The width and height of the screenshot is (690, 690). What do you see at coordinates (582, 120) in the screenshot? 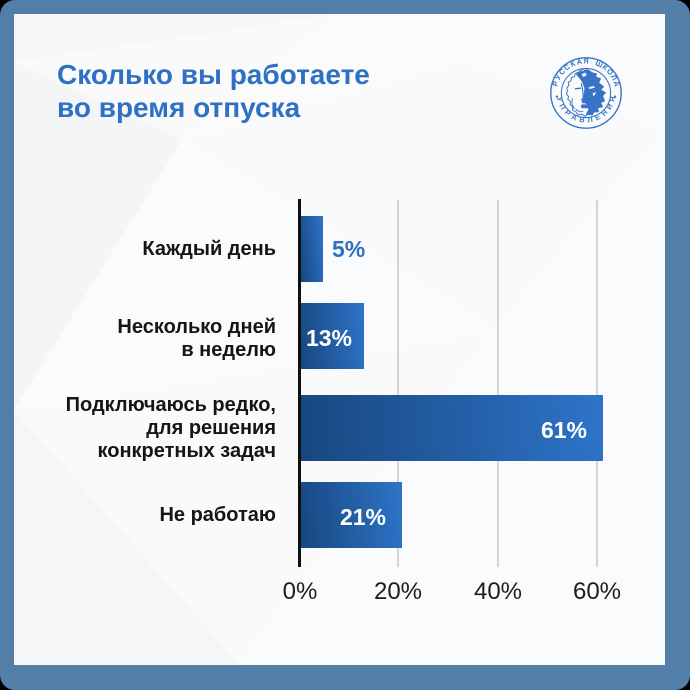
I see `svg-text: В` at bounding box center [582, 120].